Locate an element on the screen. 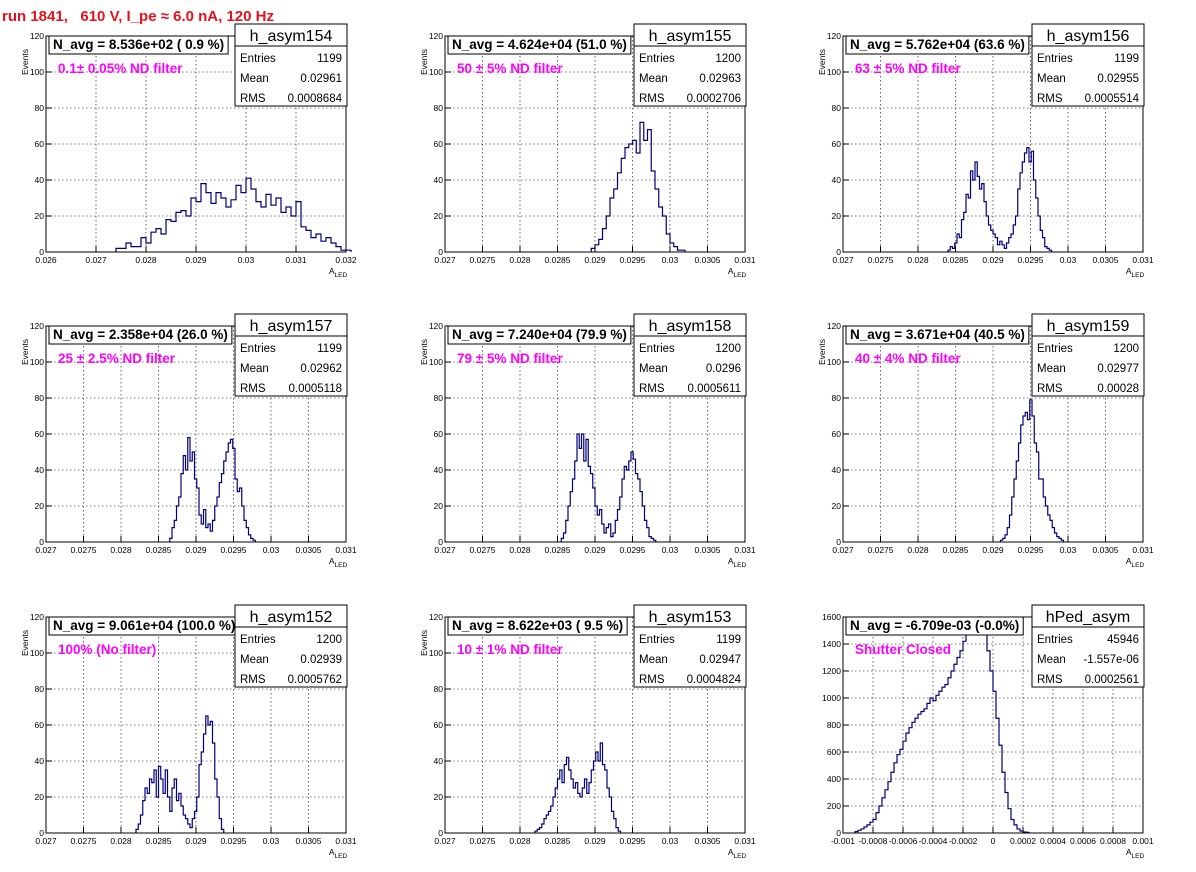  x-tick-label: 0.0002 is located at coordinates (1023, 841).